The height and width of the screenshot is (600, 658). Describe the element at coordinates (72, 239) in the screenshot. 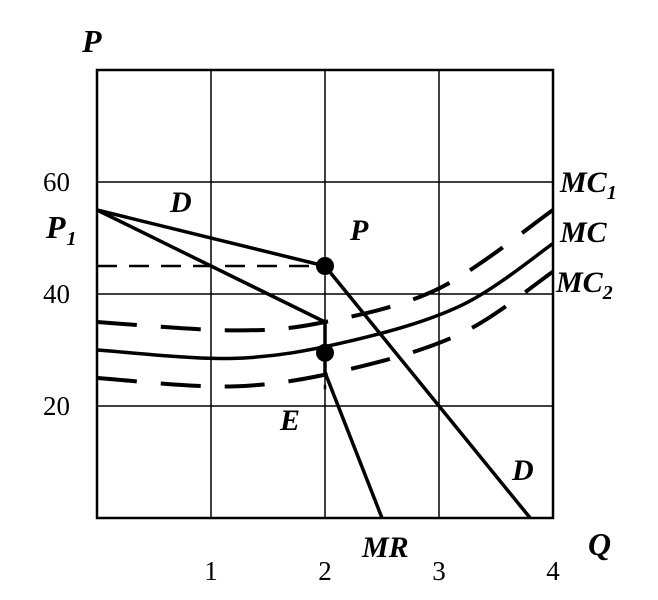

I see `p1-subscript: 1` at that location.